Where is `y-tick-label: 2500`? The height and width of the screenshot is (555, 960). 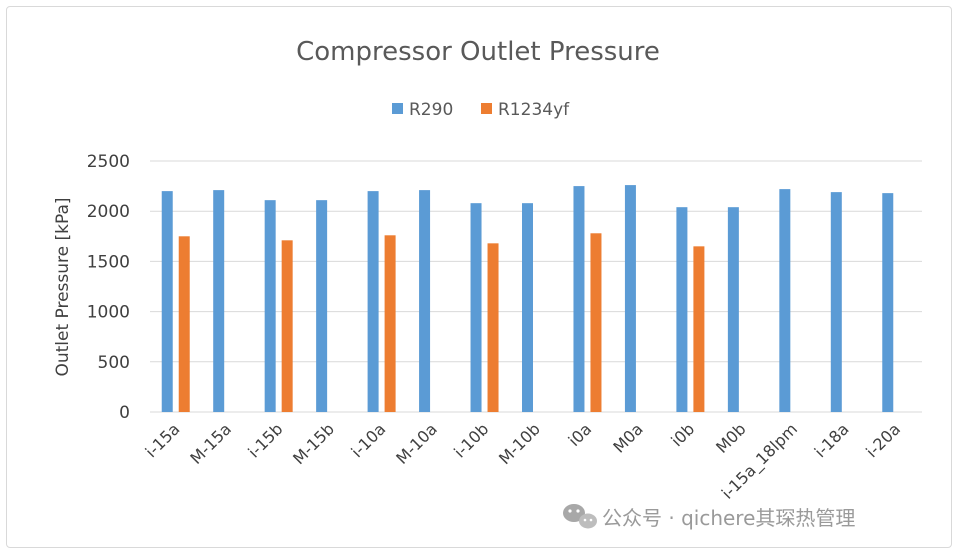 y-tick-label: 2500 is located at coordinates (108, 162).